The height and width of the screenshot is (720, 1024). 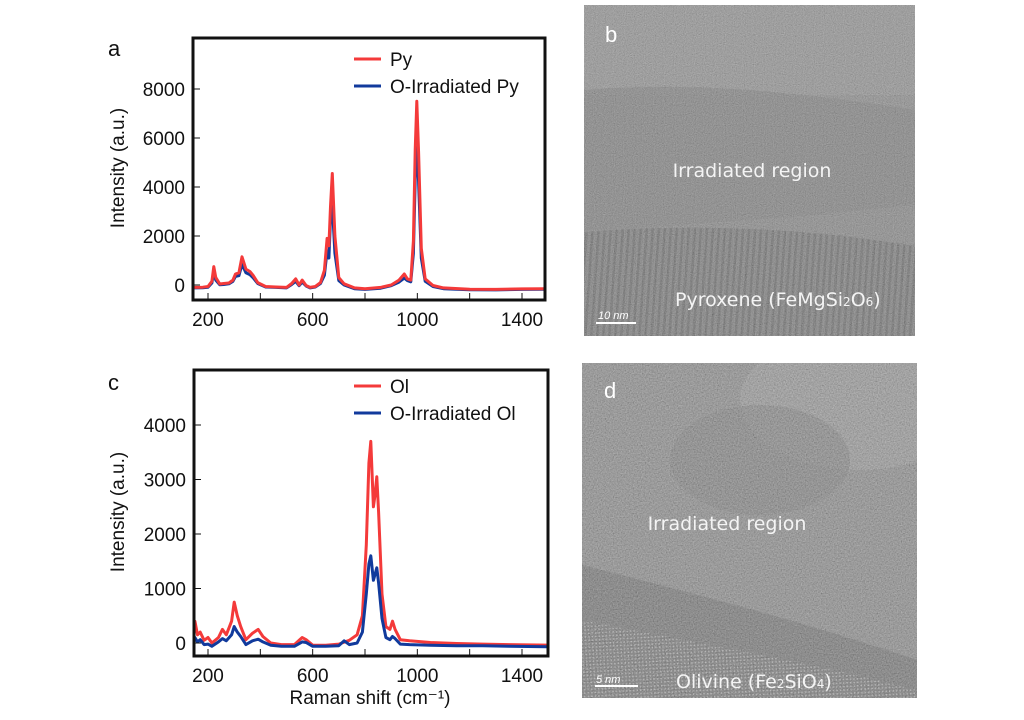 I want to click on plot-frame-a, so click(x=369, y=169).